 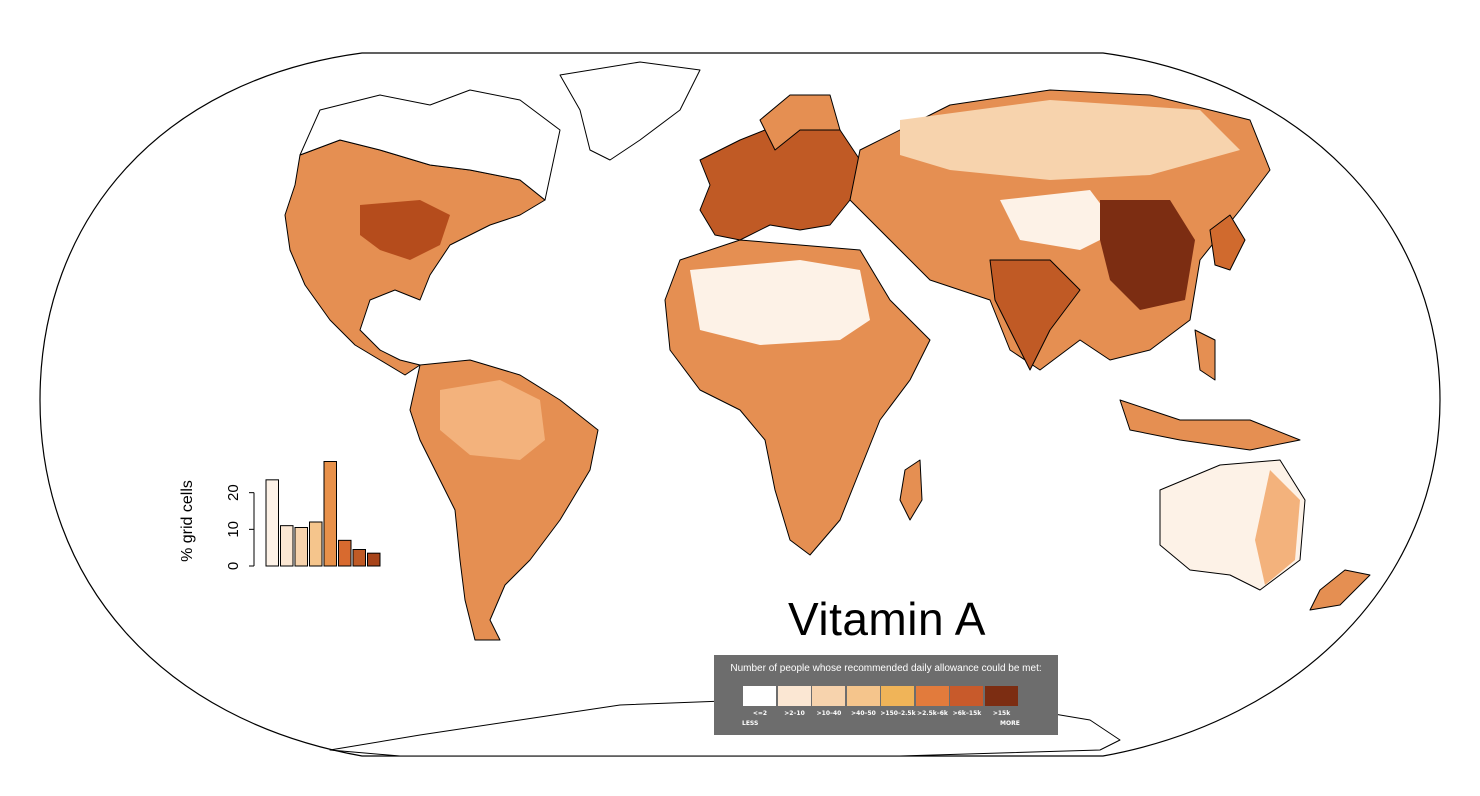 I want to click on legend-less-label: LESS, so click(x=750, y=723).